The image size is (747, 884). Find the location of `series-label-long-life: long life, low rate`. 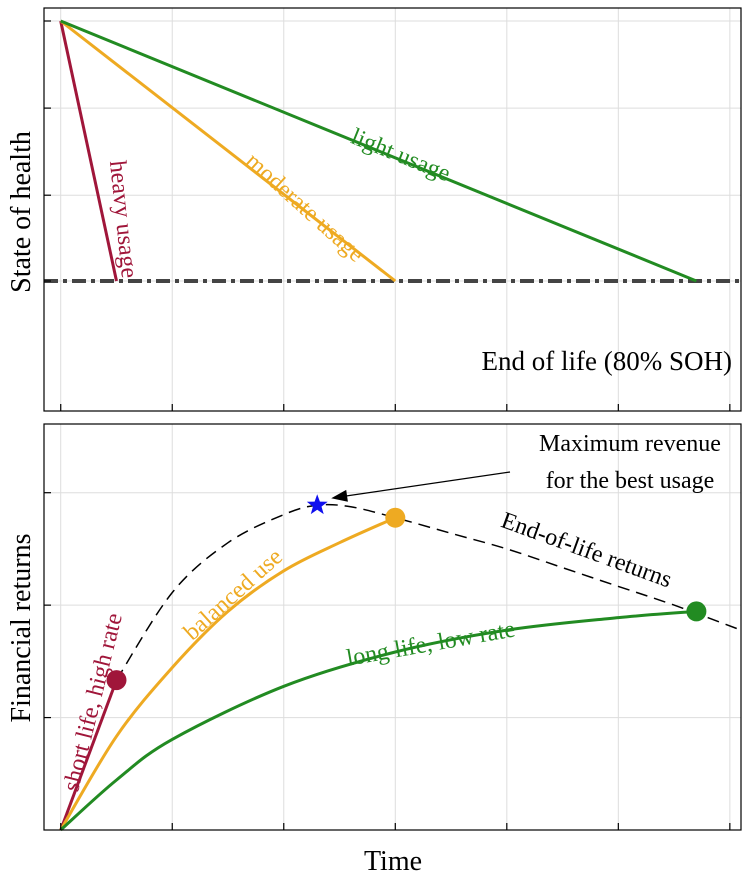

series-label-long-life: long life, low rate is located at coordinates (431, 643).